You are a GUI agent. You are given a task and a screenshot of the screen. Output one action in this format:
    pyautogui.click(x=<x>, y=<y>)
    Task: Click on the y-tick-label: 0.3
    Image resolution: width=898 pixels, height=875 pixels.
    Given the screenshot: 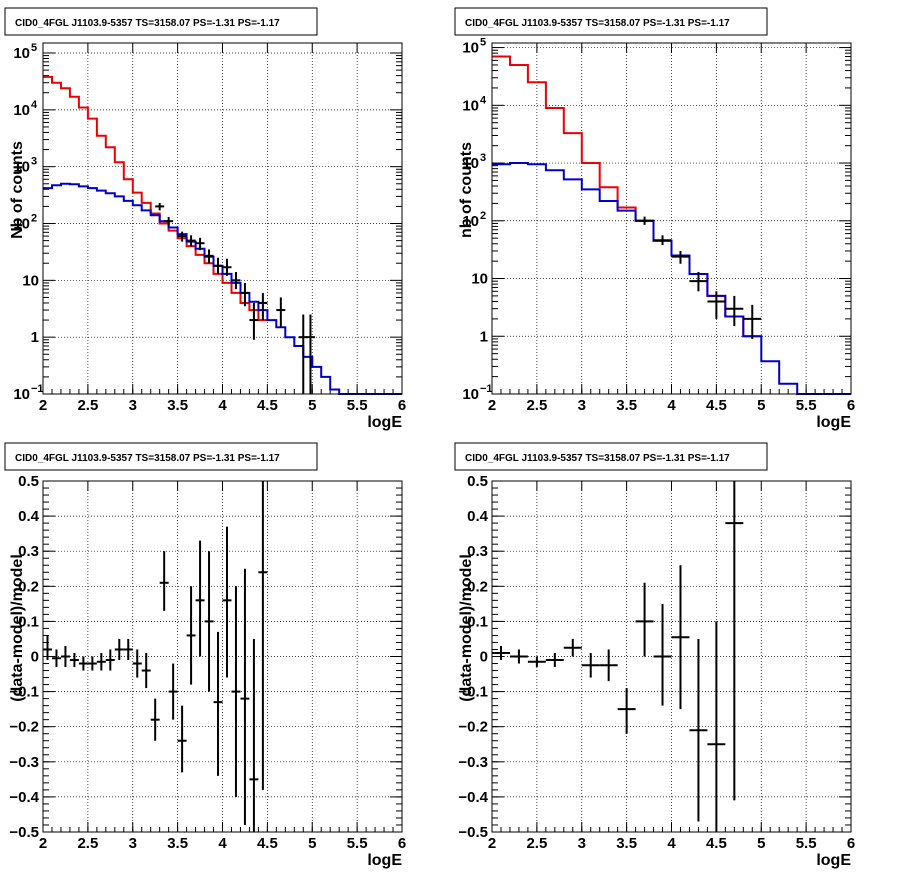 What is the action you would take?
    pyautogui.click(x=28, y=551)
    